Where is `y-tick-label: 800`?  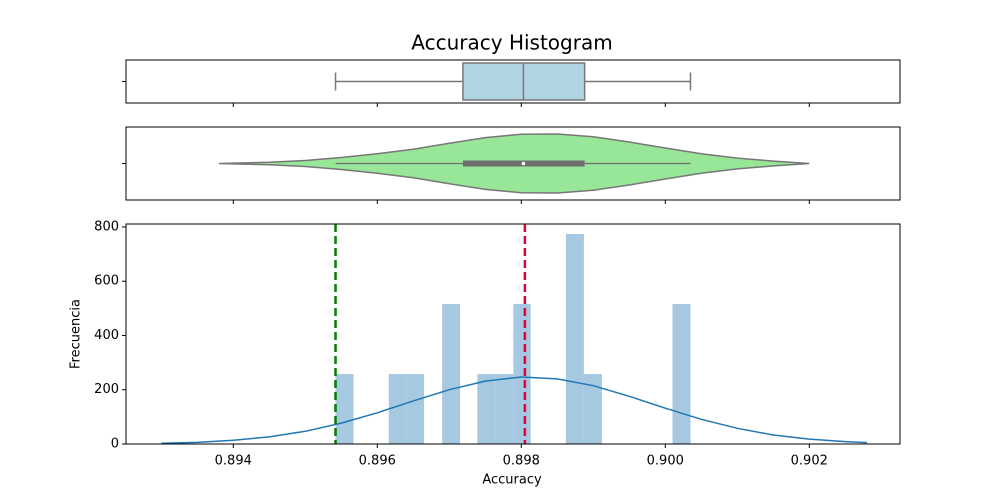 y-tick-label: 800 is located at coordinates (106, 226).